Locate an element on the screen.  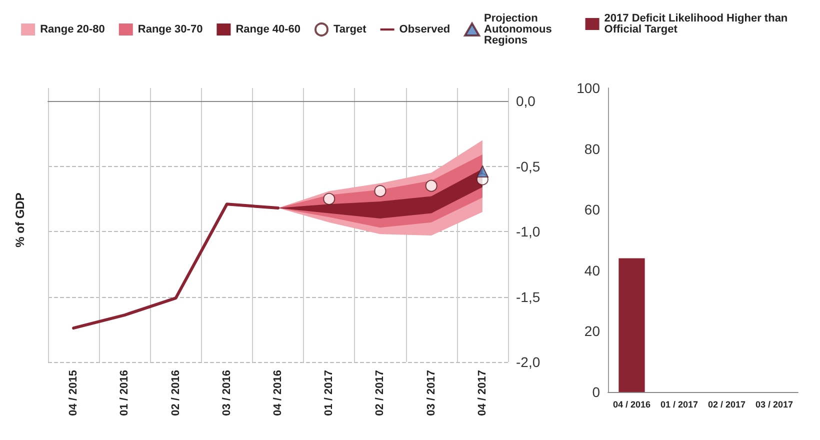
y-tick-label: 0,0 is located at coordinates (526, 101).